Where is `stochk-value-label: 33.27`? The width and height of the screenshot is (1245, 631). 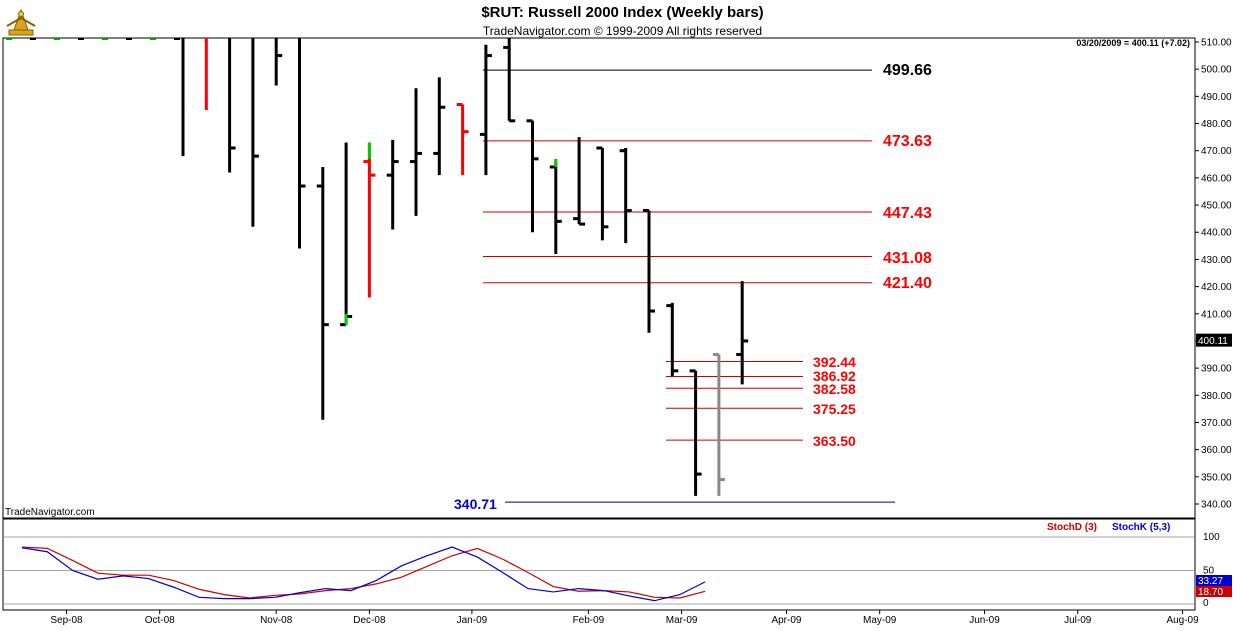
stochk-value-label: 33.27 is located at coordinates (1210, 581).